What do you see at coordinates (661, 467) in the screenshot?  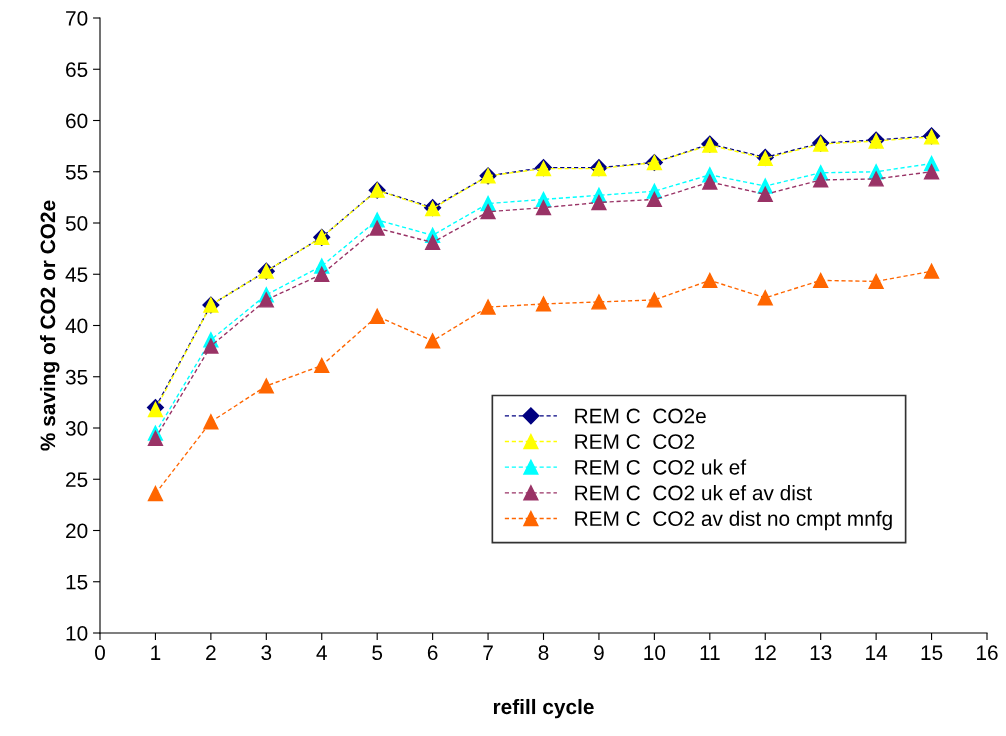 I see `legend-label: REM C CO2 uk ef` at bounding box center [661, 467].